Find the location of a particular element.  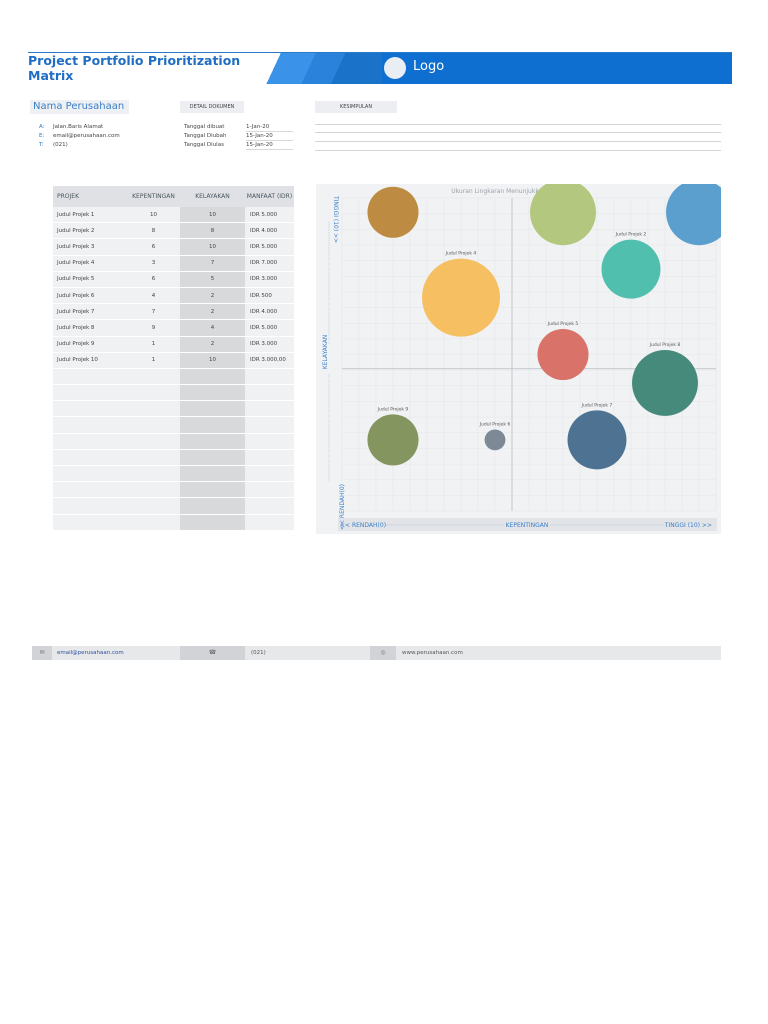

envelope-icon: ✉ is located at coordinates (42, 653).